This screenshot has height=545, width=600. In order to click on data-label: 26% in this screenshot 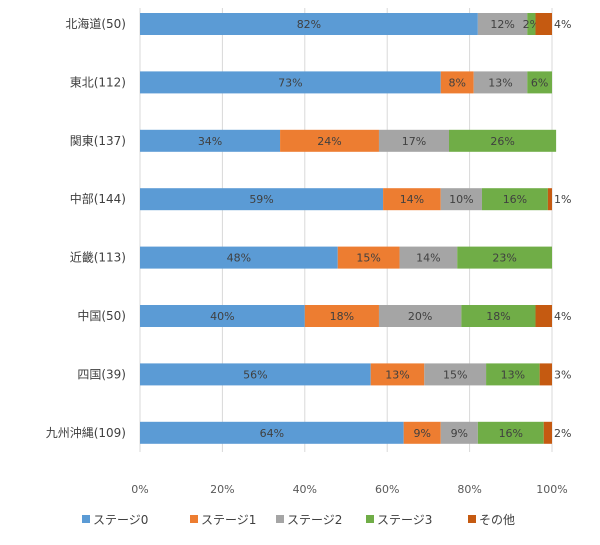, I will do `click(502, 141)`.